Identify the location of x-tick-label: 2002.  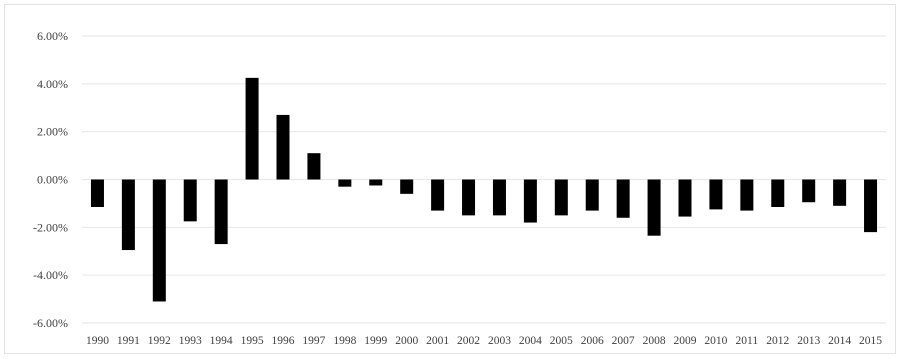
(468, 341).